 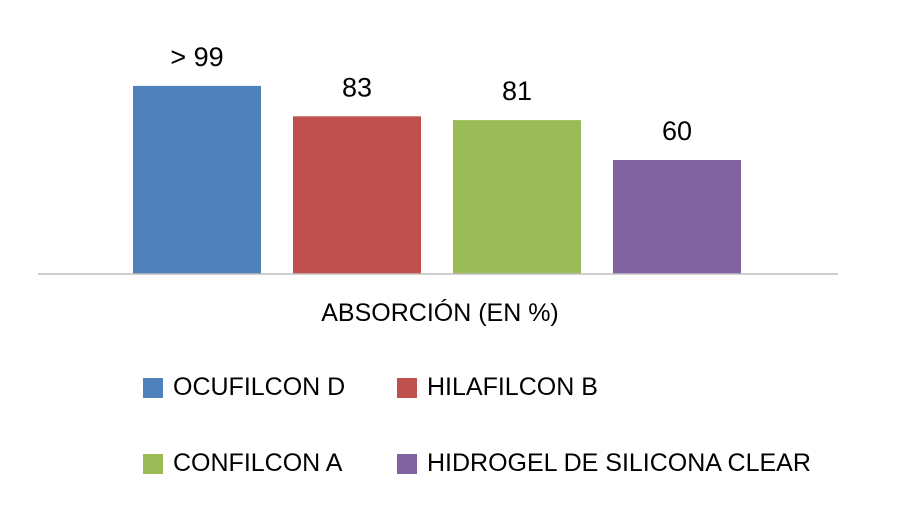 I want to click on data-label-hilafilcon-b: 83, so click(x=357, y=87).